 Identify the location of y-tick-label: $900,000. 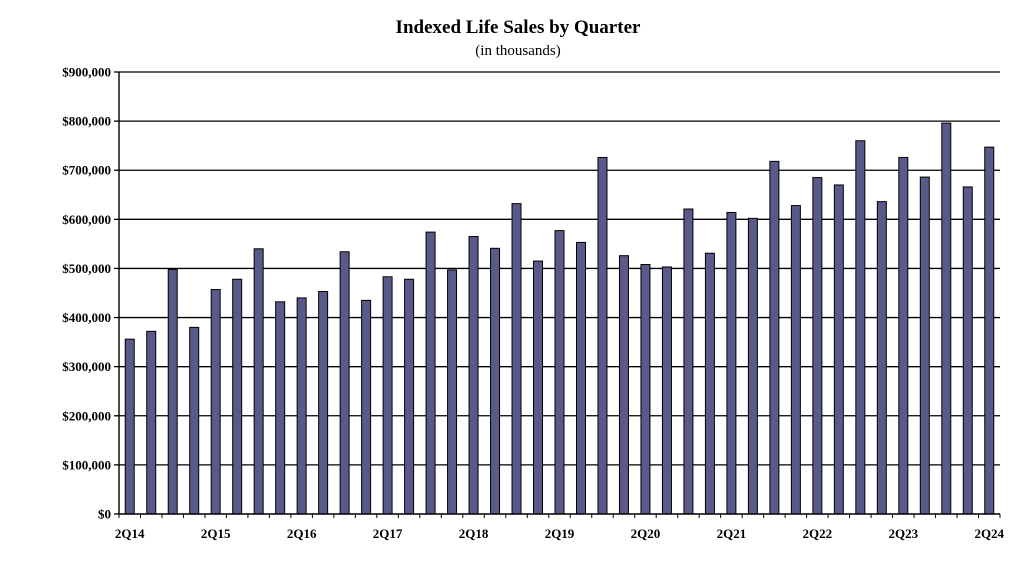
(86, 72).